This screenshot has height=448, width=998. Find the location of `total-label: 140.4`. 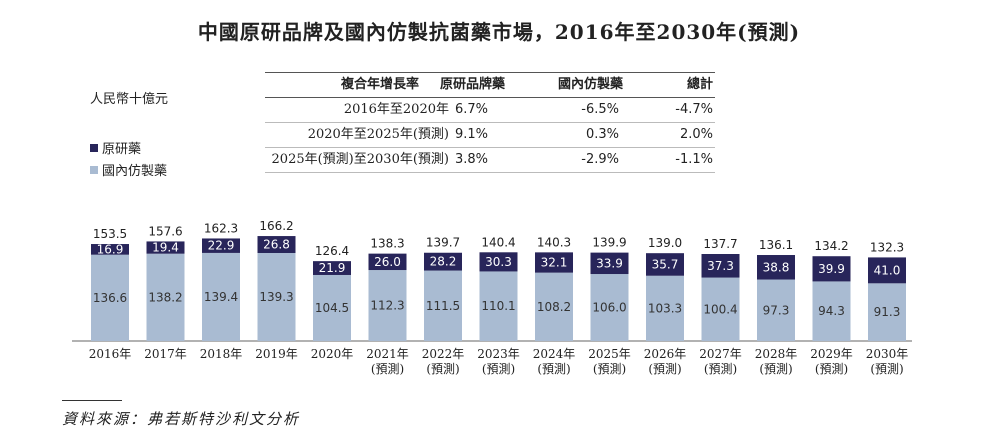

total-label: 140.4 is located at coordinates (498, 242).